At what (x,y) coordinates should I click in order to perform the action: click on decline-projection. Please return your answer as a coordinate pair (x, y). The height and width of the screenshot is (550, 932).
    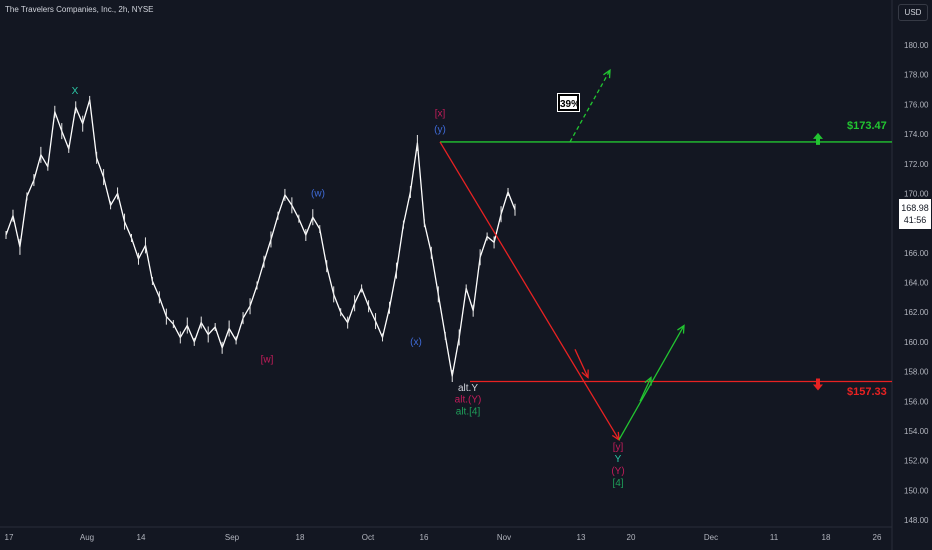
    Looking at the image, I should click on (529, 291).